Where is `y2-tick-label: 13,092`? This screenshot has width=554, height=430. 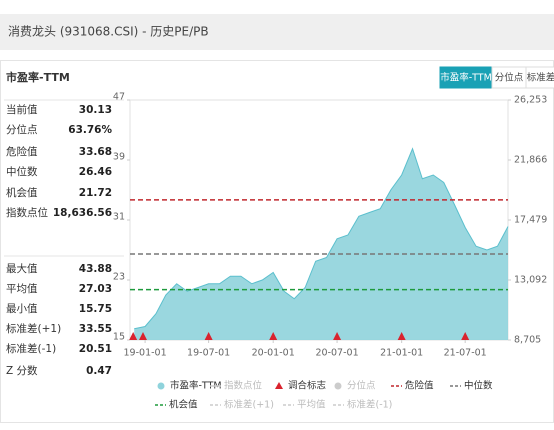 y2-tick-label: 13,092 is located at coordinates (530, 280).